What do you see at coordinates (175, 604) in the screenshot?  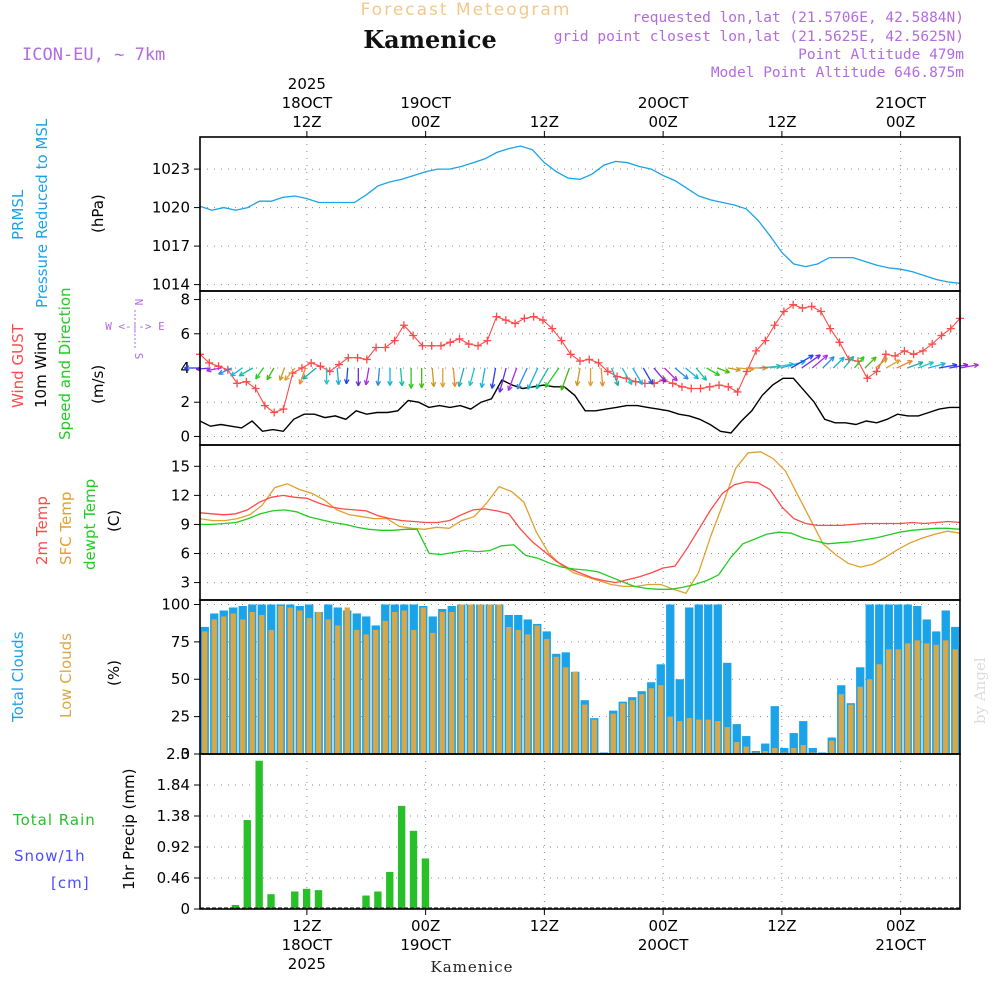 I see `clouds-ytick-label: 100` at bounding box center [175, 604].